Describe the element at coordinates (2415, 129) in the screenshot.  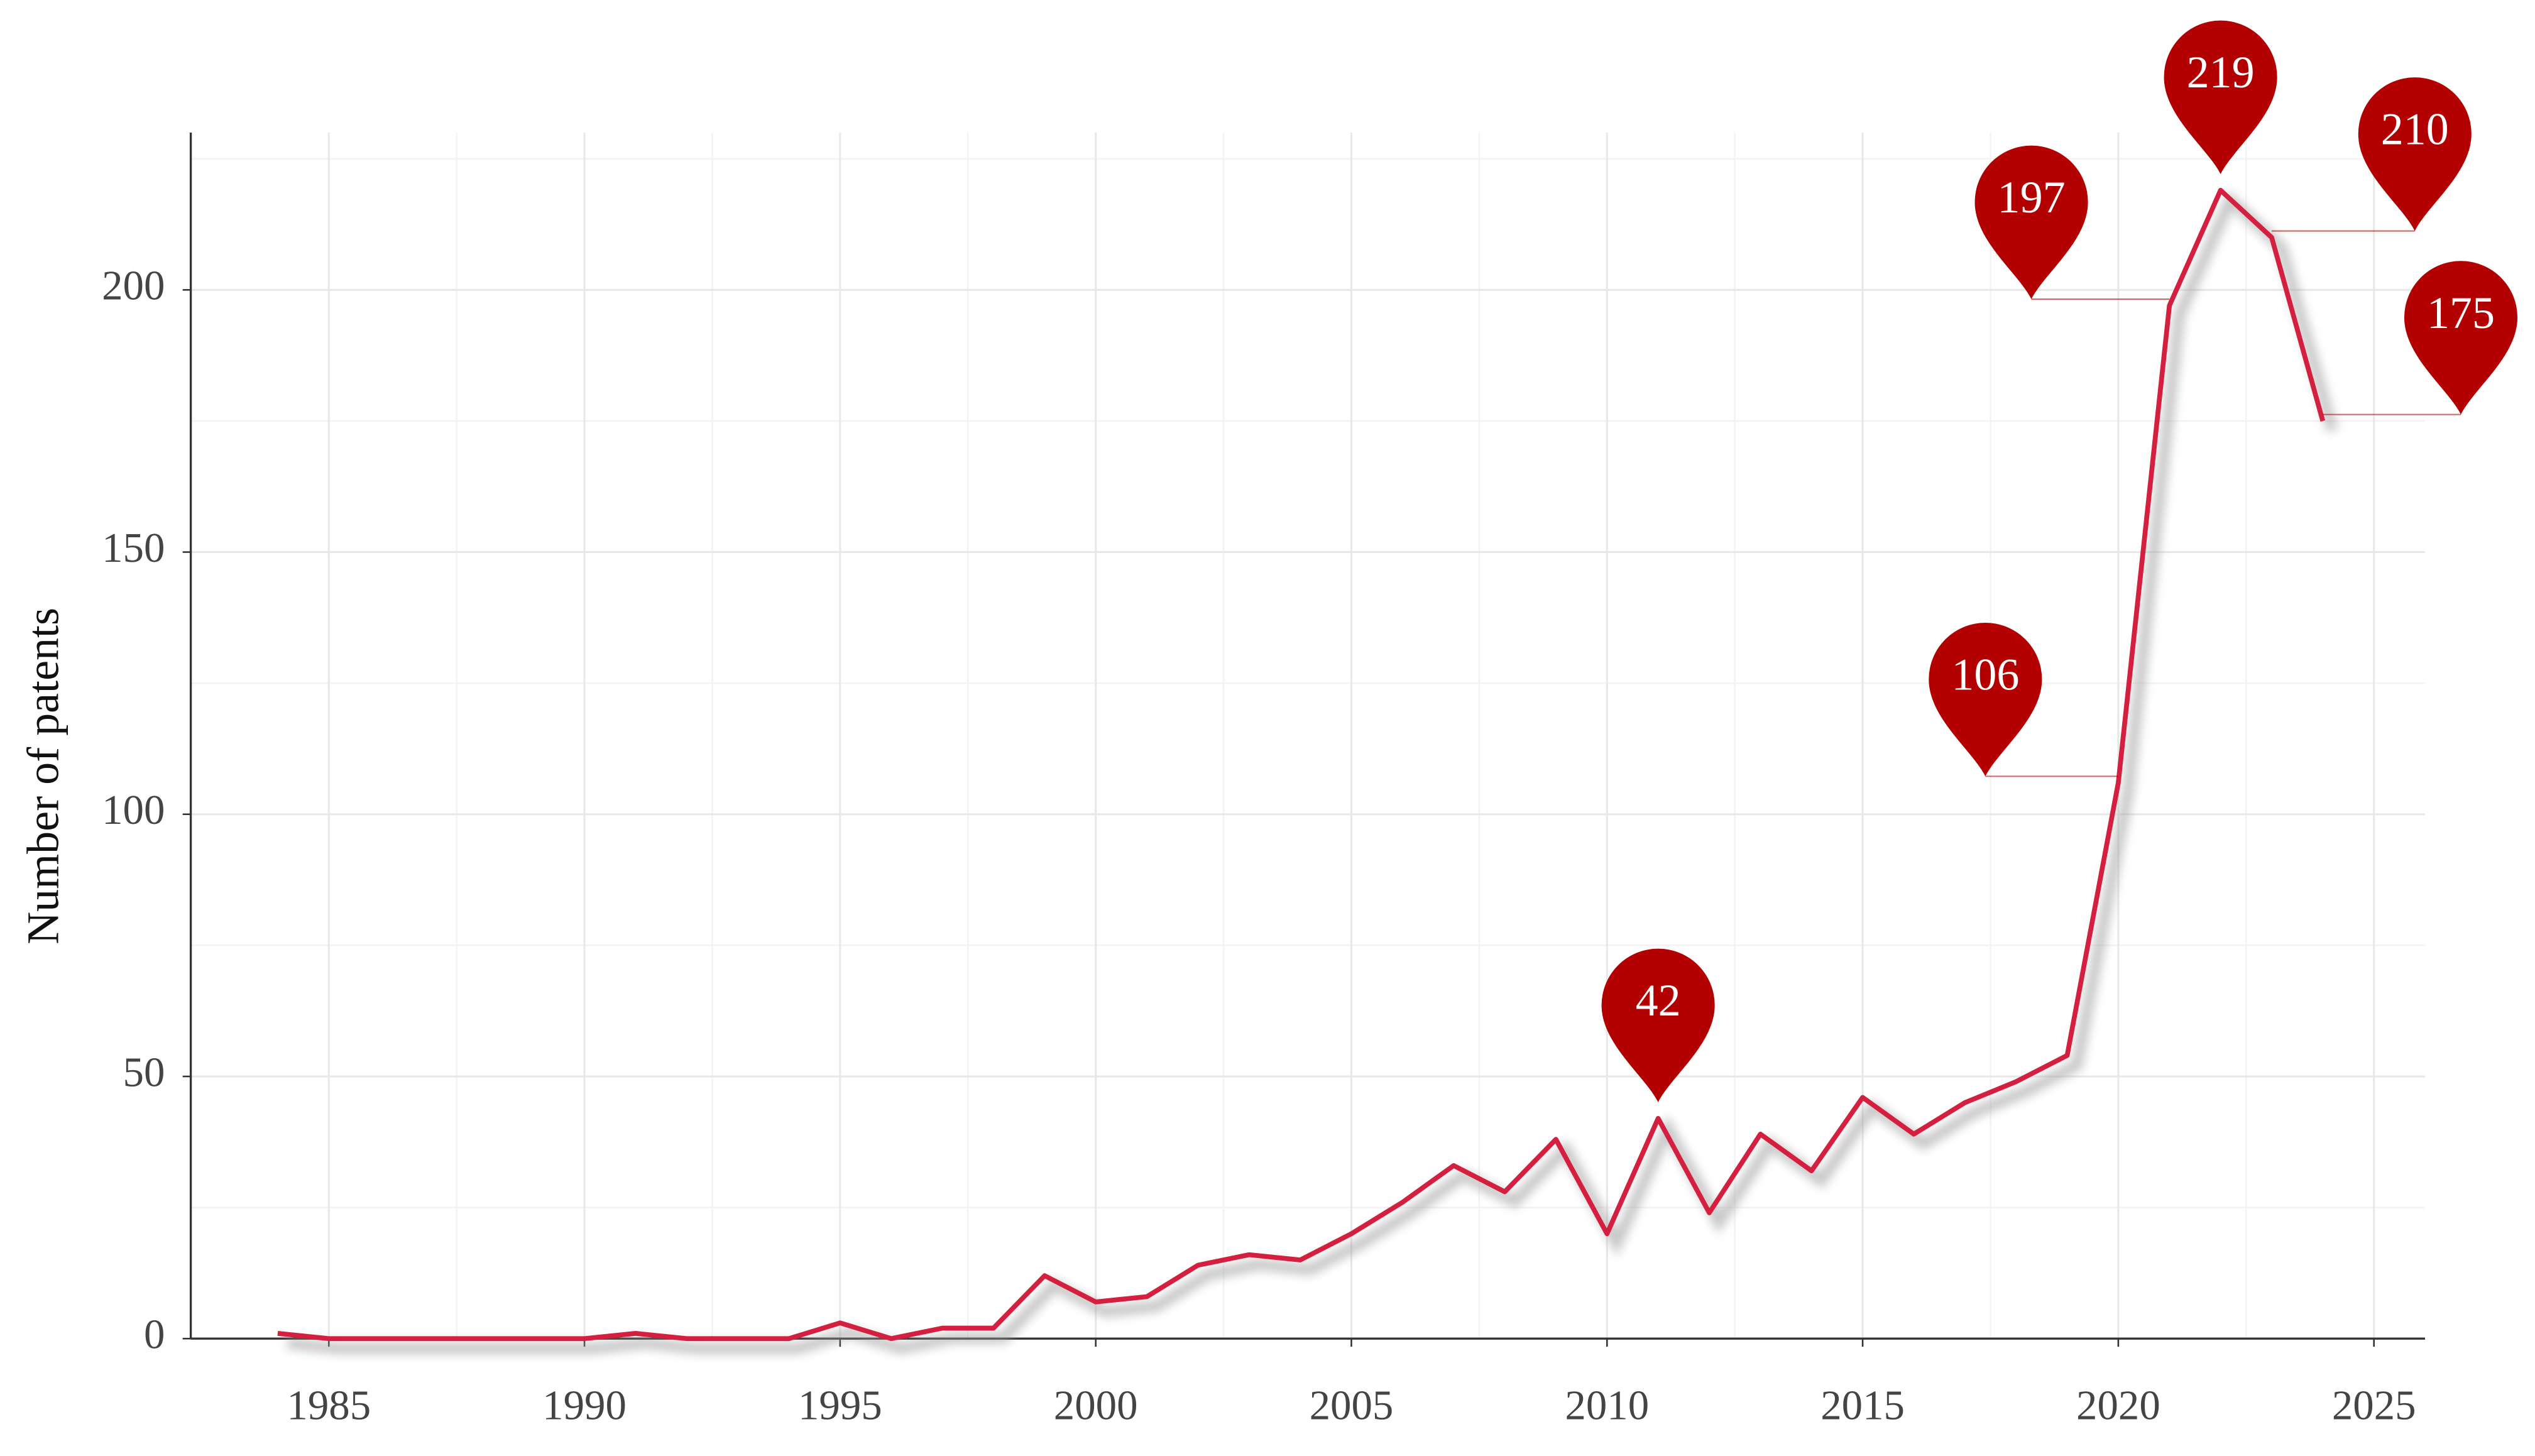
I see `pin-label: 210` at that location.